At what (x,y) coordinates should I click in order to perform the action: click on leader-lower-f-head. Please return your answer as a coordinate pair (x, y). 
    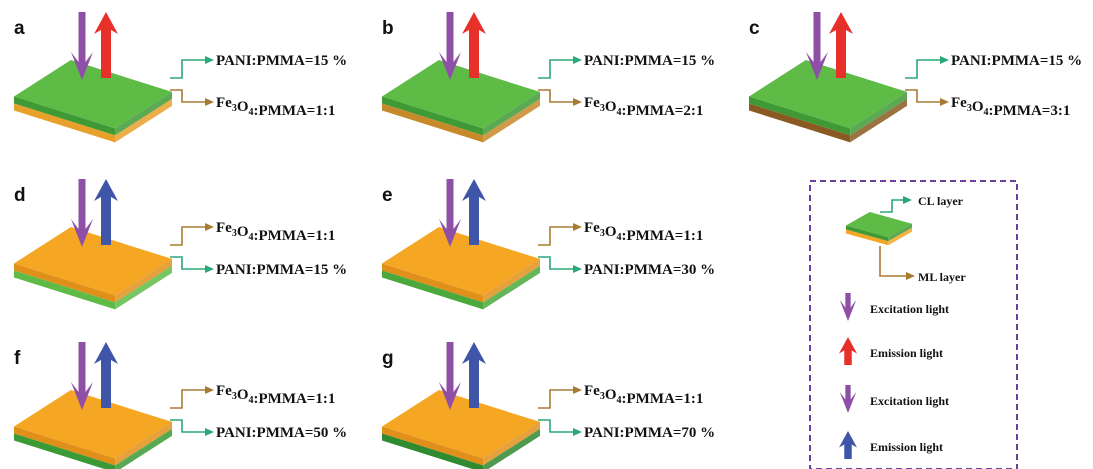
    Looking at the image, I should click on (209, 432).